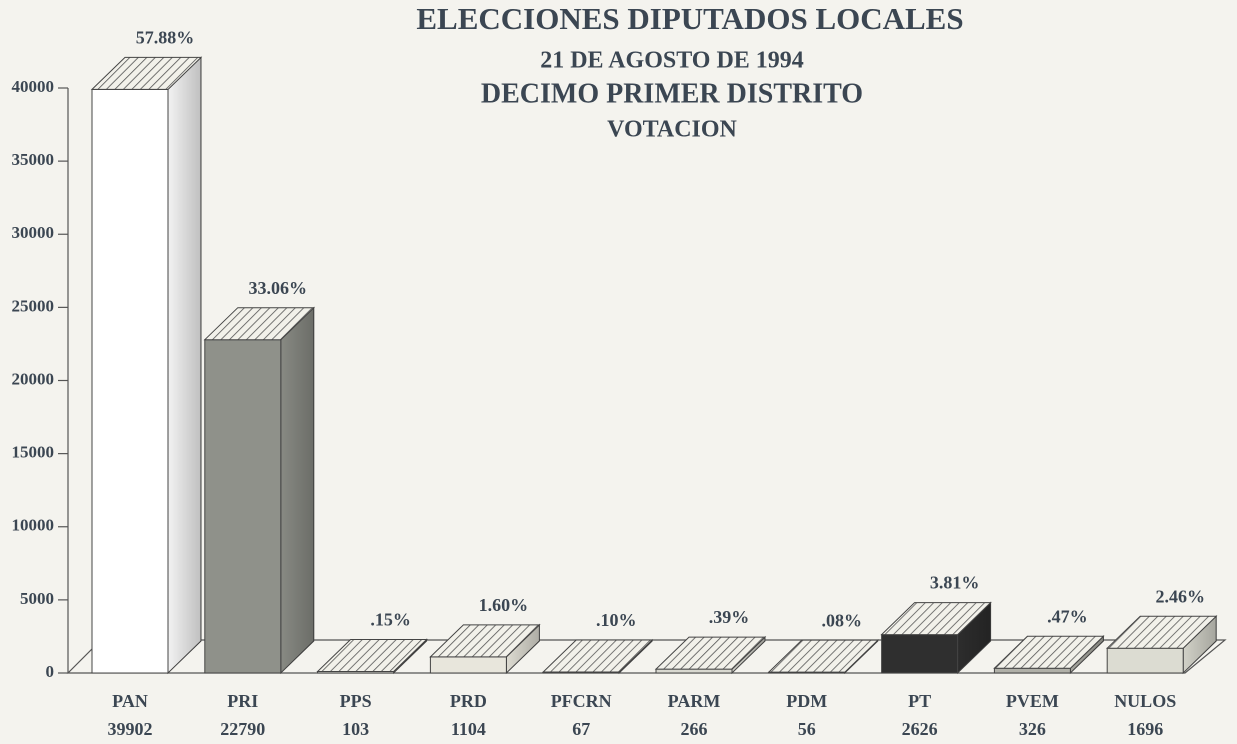 Image resolution: width=1237 pixels, height=744 pixels. What do you see at coordinates (689, 18) in the screenshot?
I see `chart-title: ELECCIONES DIPUTADOS LOCALES` at bounding box center [689, 18].